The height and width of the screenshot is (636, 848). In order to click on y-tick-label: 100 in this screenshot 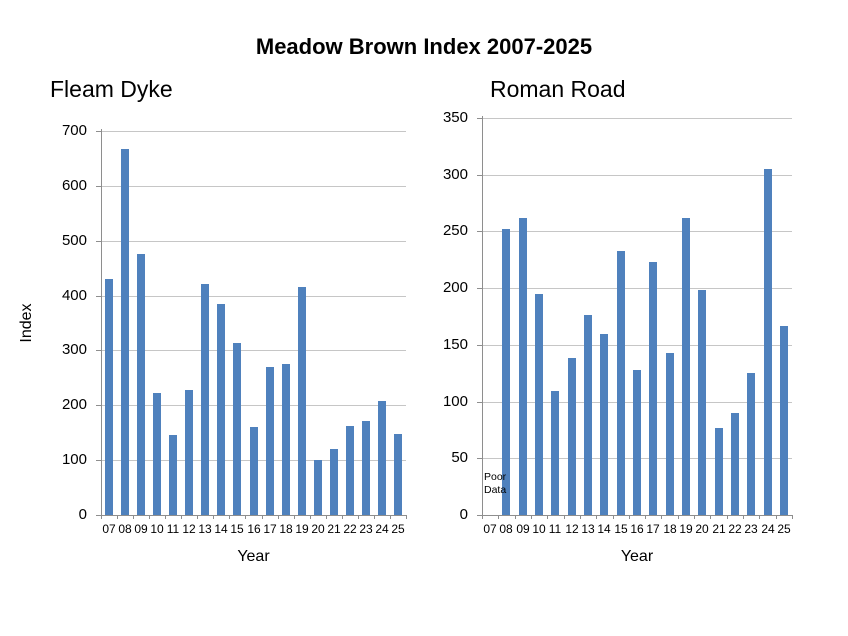, I will do `click(74, 459)`.